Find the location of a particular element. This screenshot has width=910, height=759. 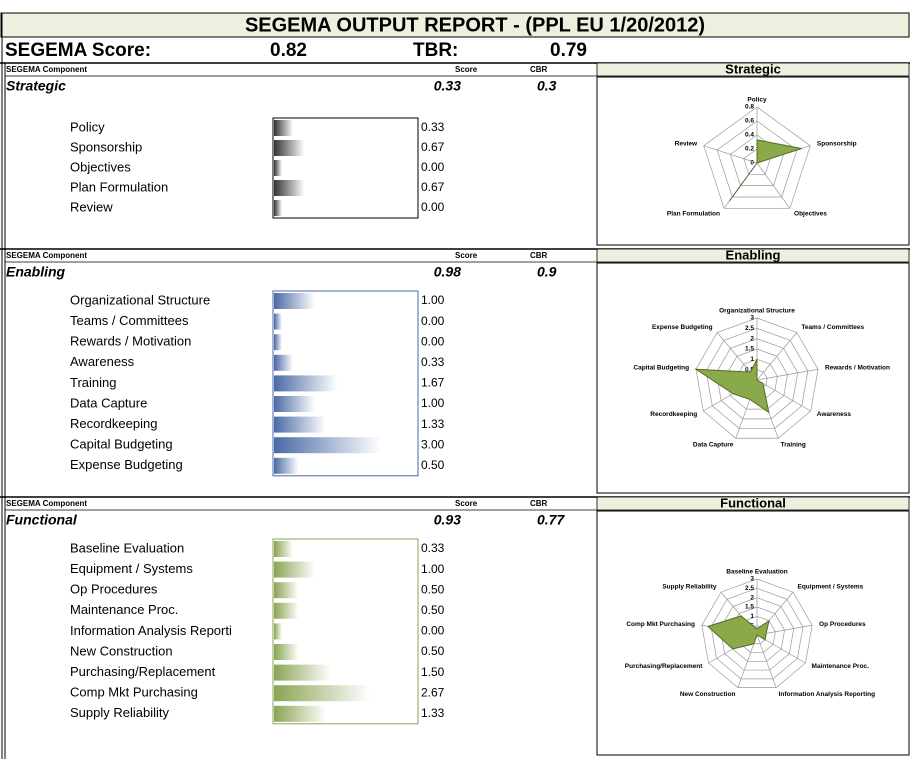

component-label: New Construction is located at coordinates (121, 650).